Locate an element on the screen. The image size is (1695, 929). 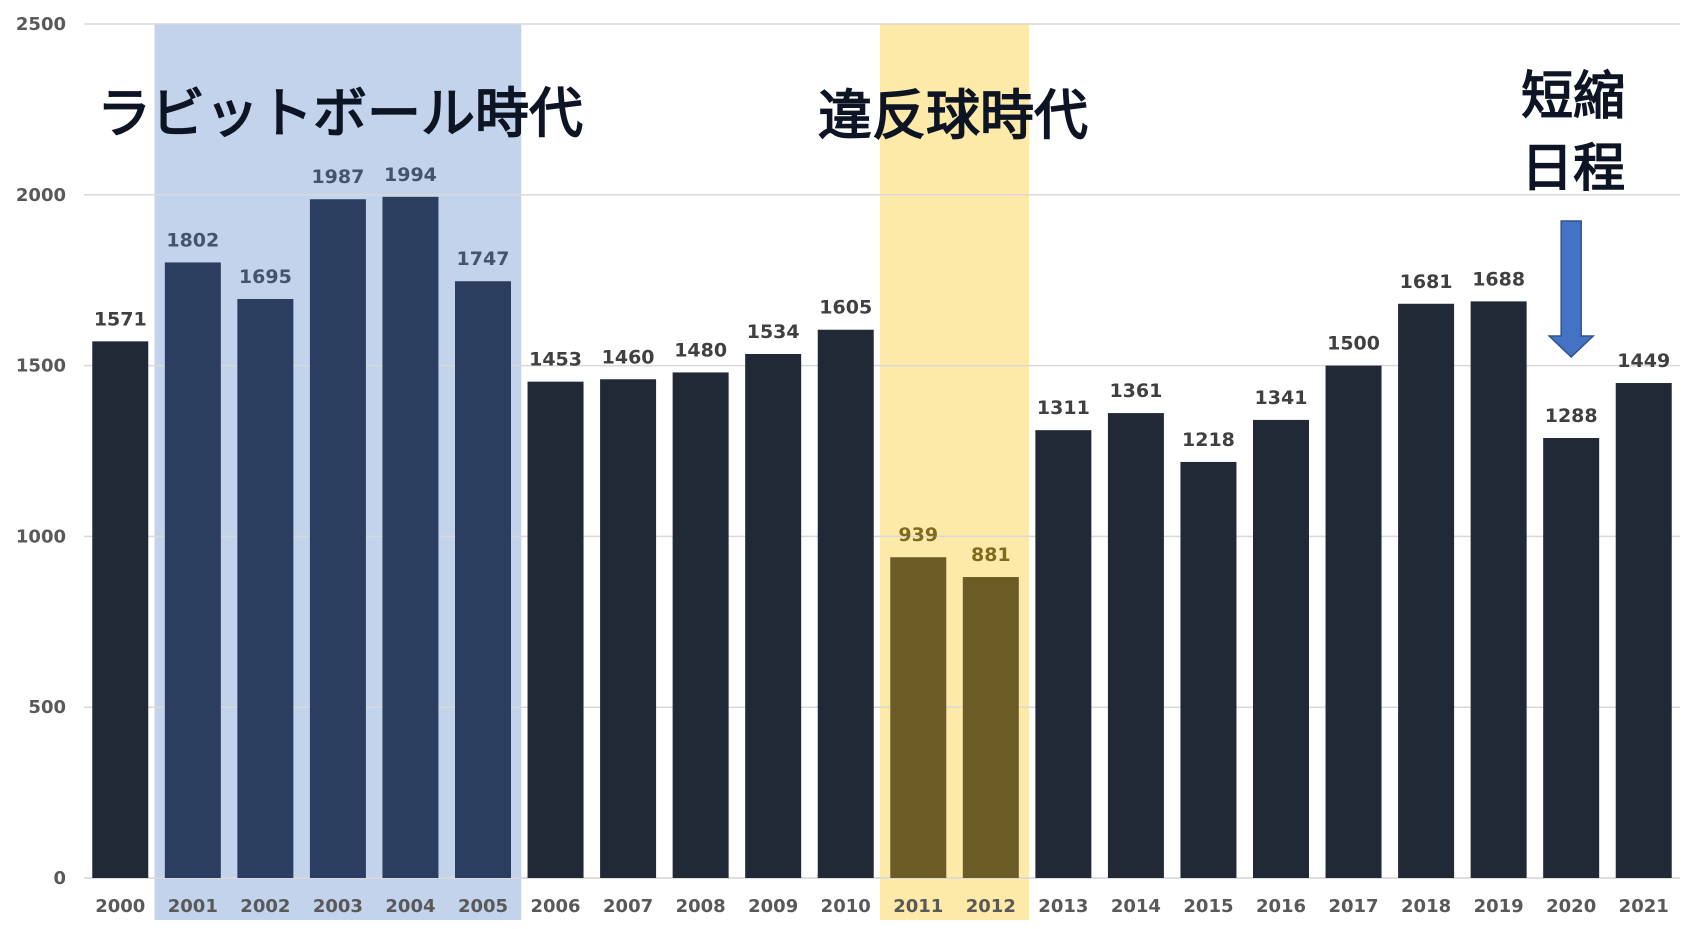
bar-2016 is located at coordinates (1281, 648).